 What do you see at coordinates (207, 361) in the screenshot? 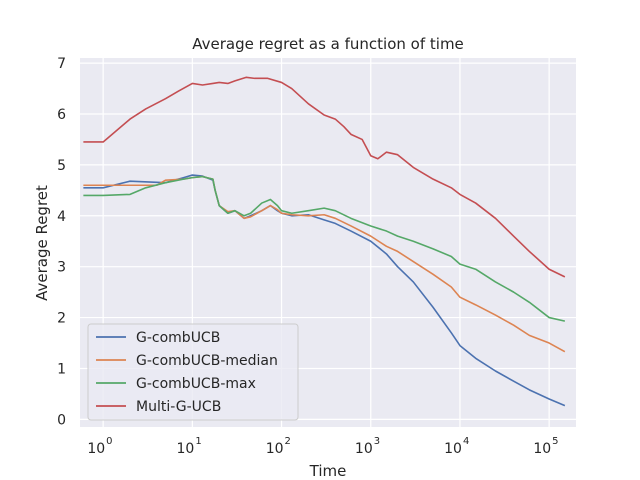
I see `legend-label: G-combUCB-median` at bounding box center [207, 361].